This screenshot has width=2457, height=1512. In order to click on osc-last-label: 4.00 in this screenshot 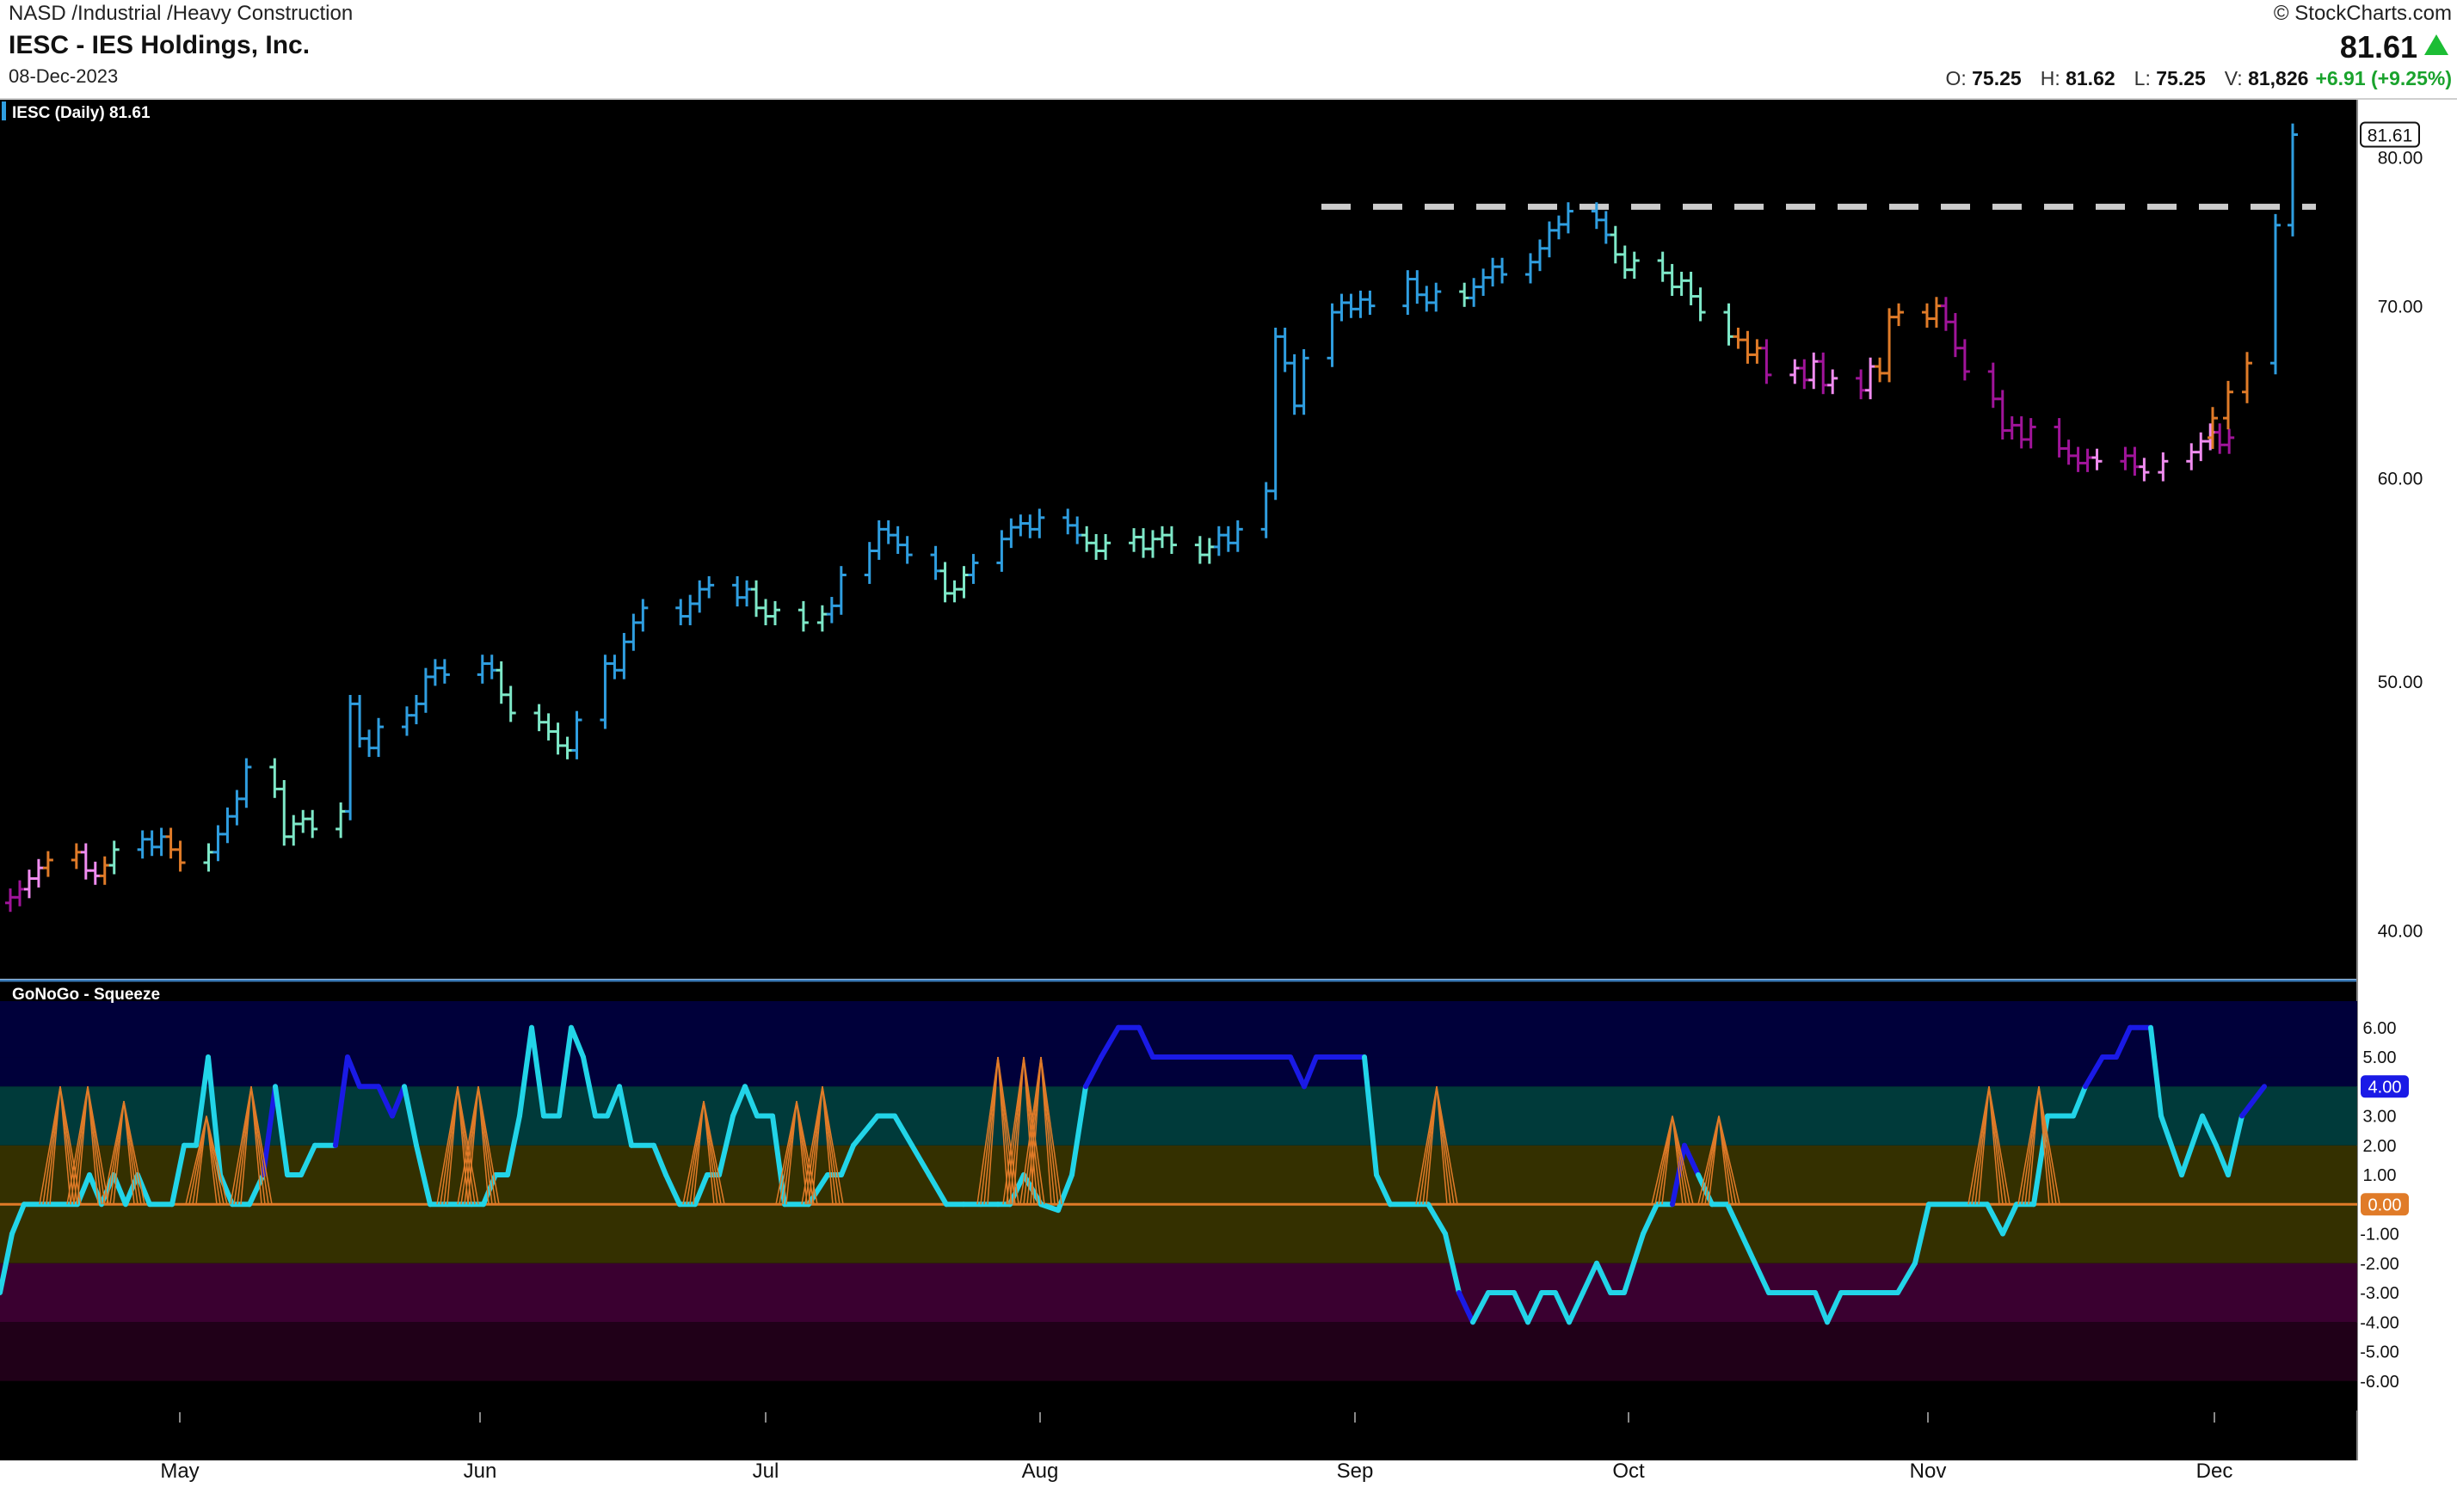, I will do `click(2385, 1087)`.